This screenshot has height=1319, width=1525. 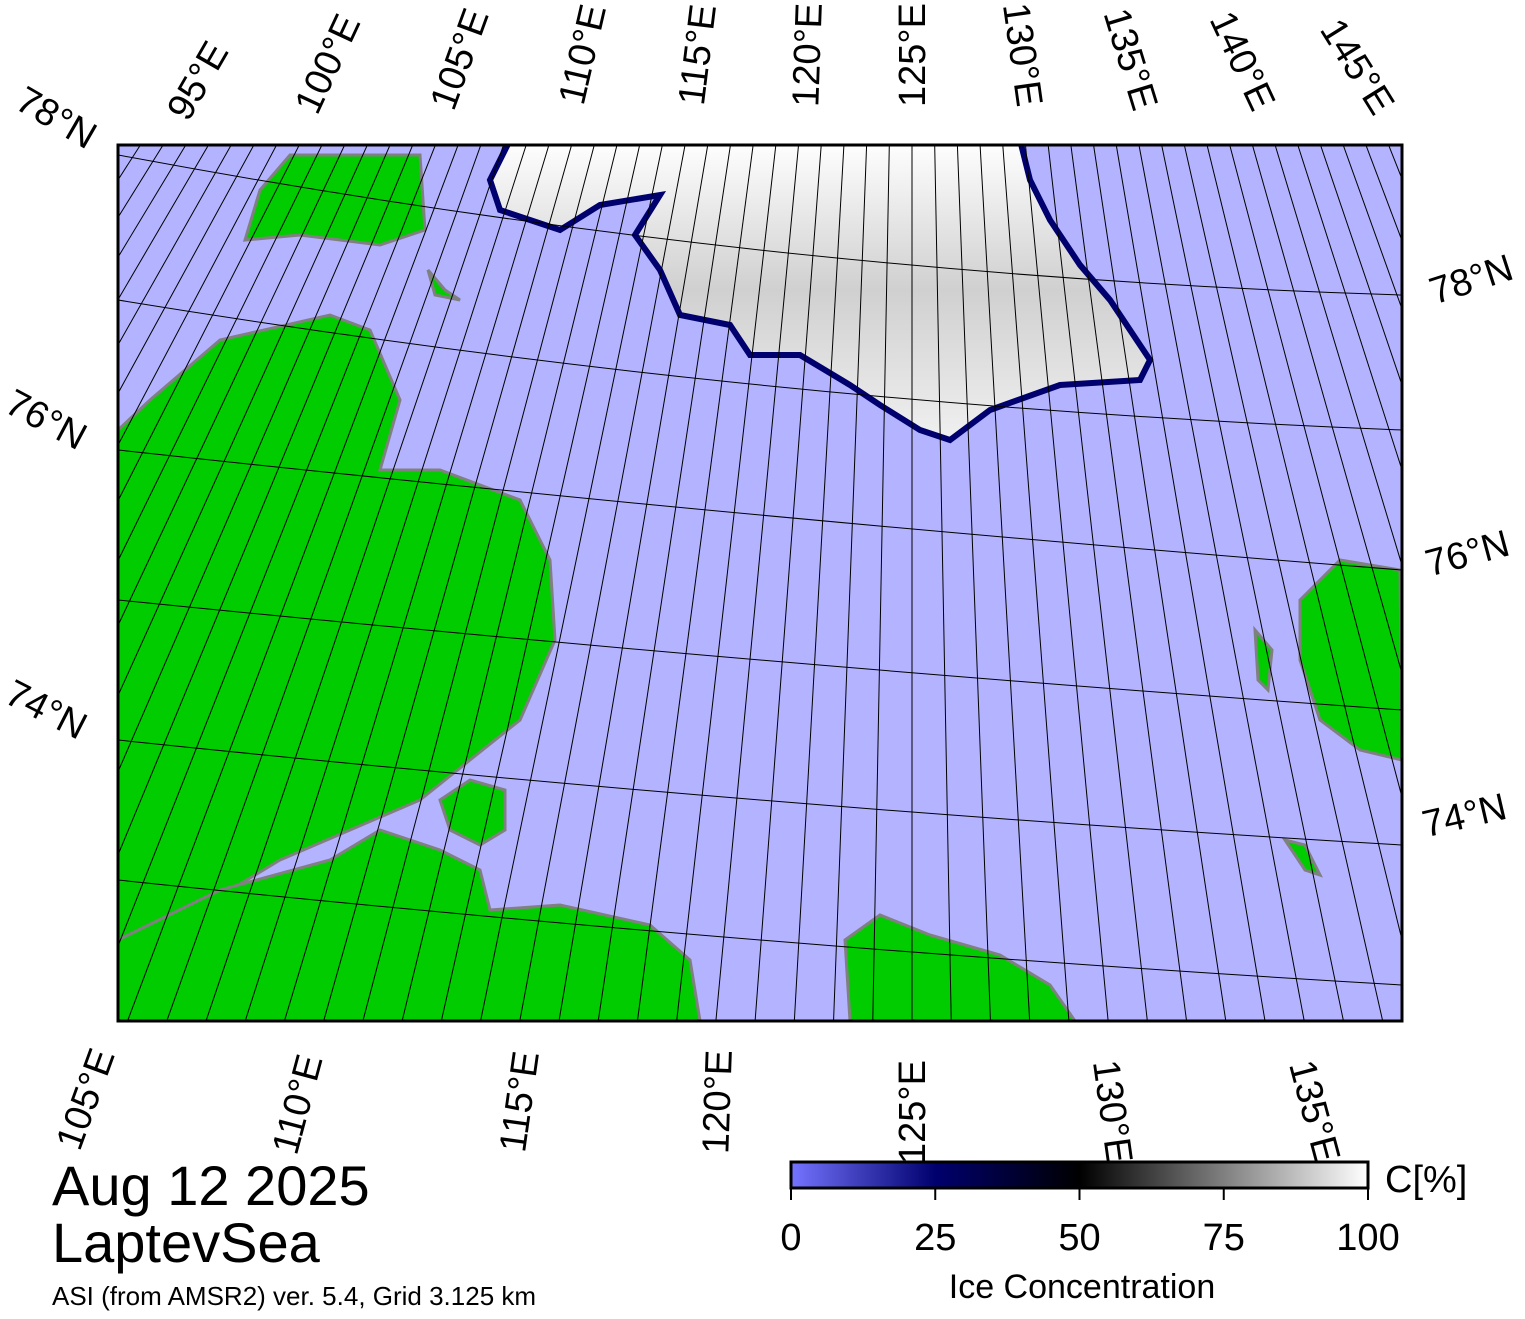 What do you see at coordinates (460, 59) in the screenshot?
I see `coordinate-label: 105°E` at bounding box center [460, 59].